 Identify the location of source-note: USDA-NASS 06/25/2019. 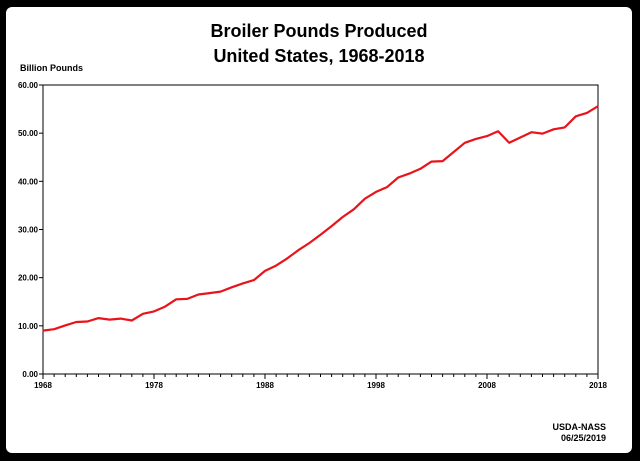
(579, 433).